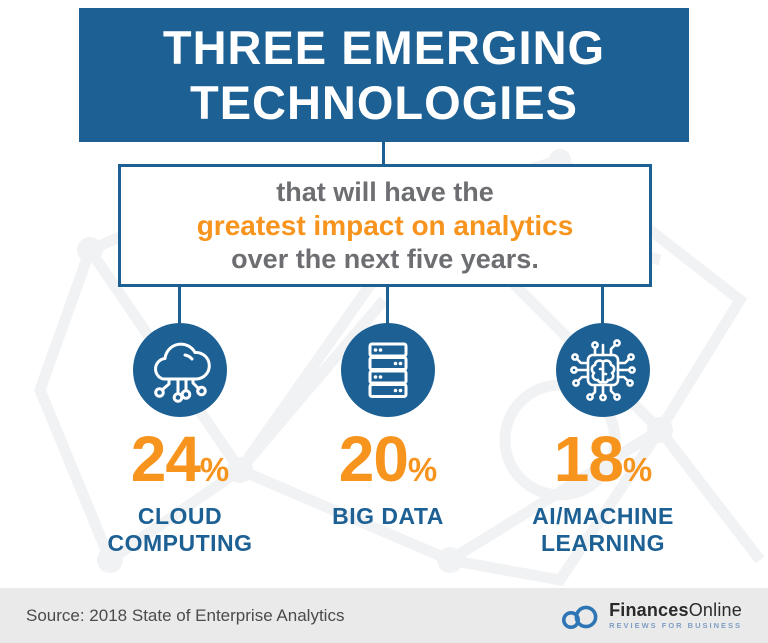 The image size is (768, 643). What do you see at coordinates (180, 529) in the screenshot?
I see `label-cloud-computing: CLOUD COMPUTING` at bounding box center [180, 529].